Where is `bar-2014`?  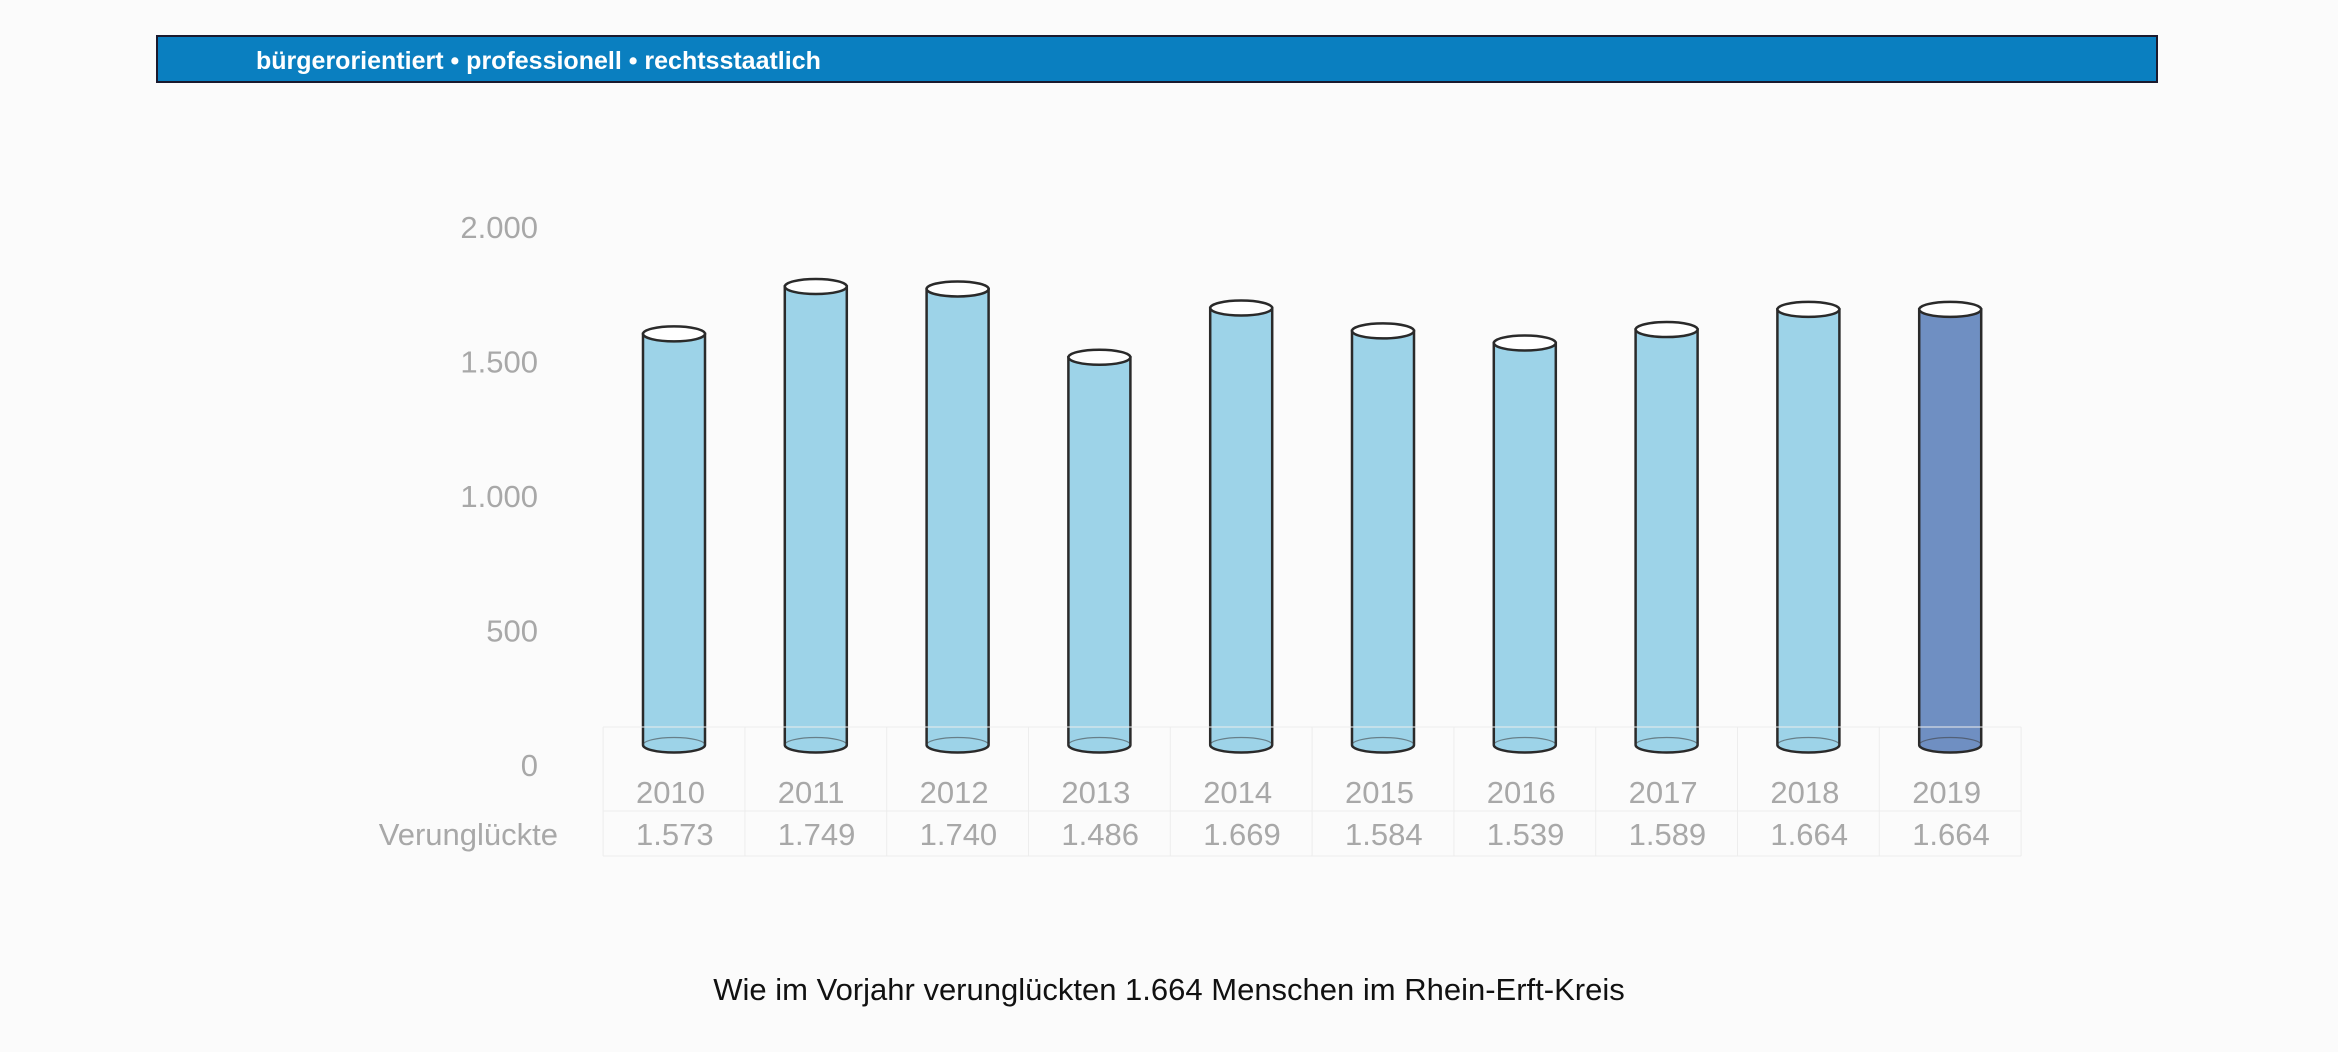
bar-2014 is located at coordinates (1241, 526).